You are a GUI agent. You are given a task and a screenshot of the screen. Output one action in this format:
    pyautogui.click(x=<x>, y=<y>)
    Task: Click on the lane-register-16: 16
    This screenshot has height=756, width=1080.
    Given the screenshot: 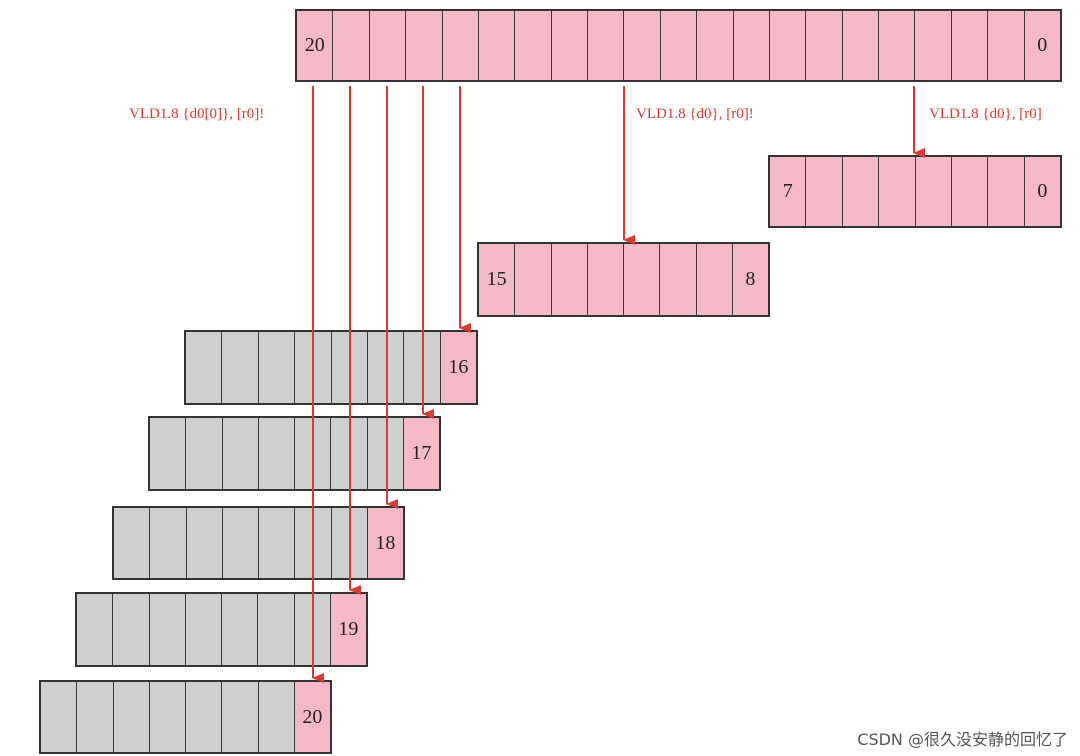 What is the action you would take?
    pyautogui.click(x=331, y=367)
    